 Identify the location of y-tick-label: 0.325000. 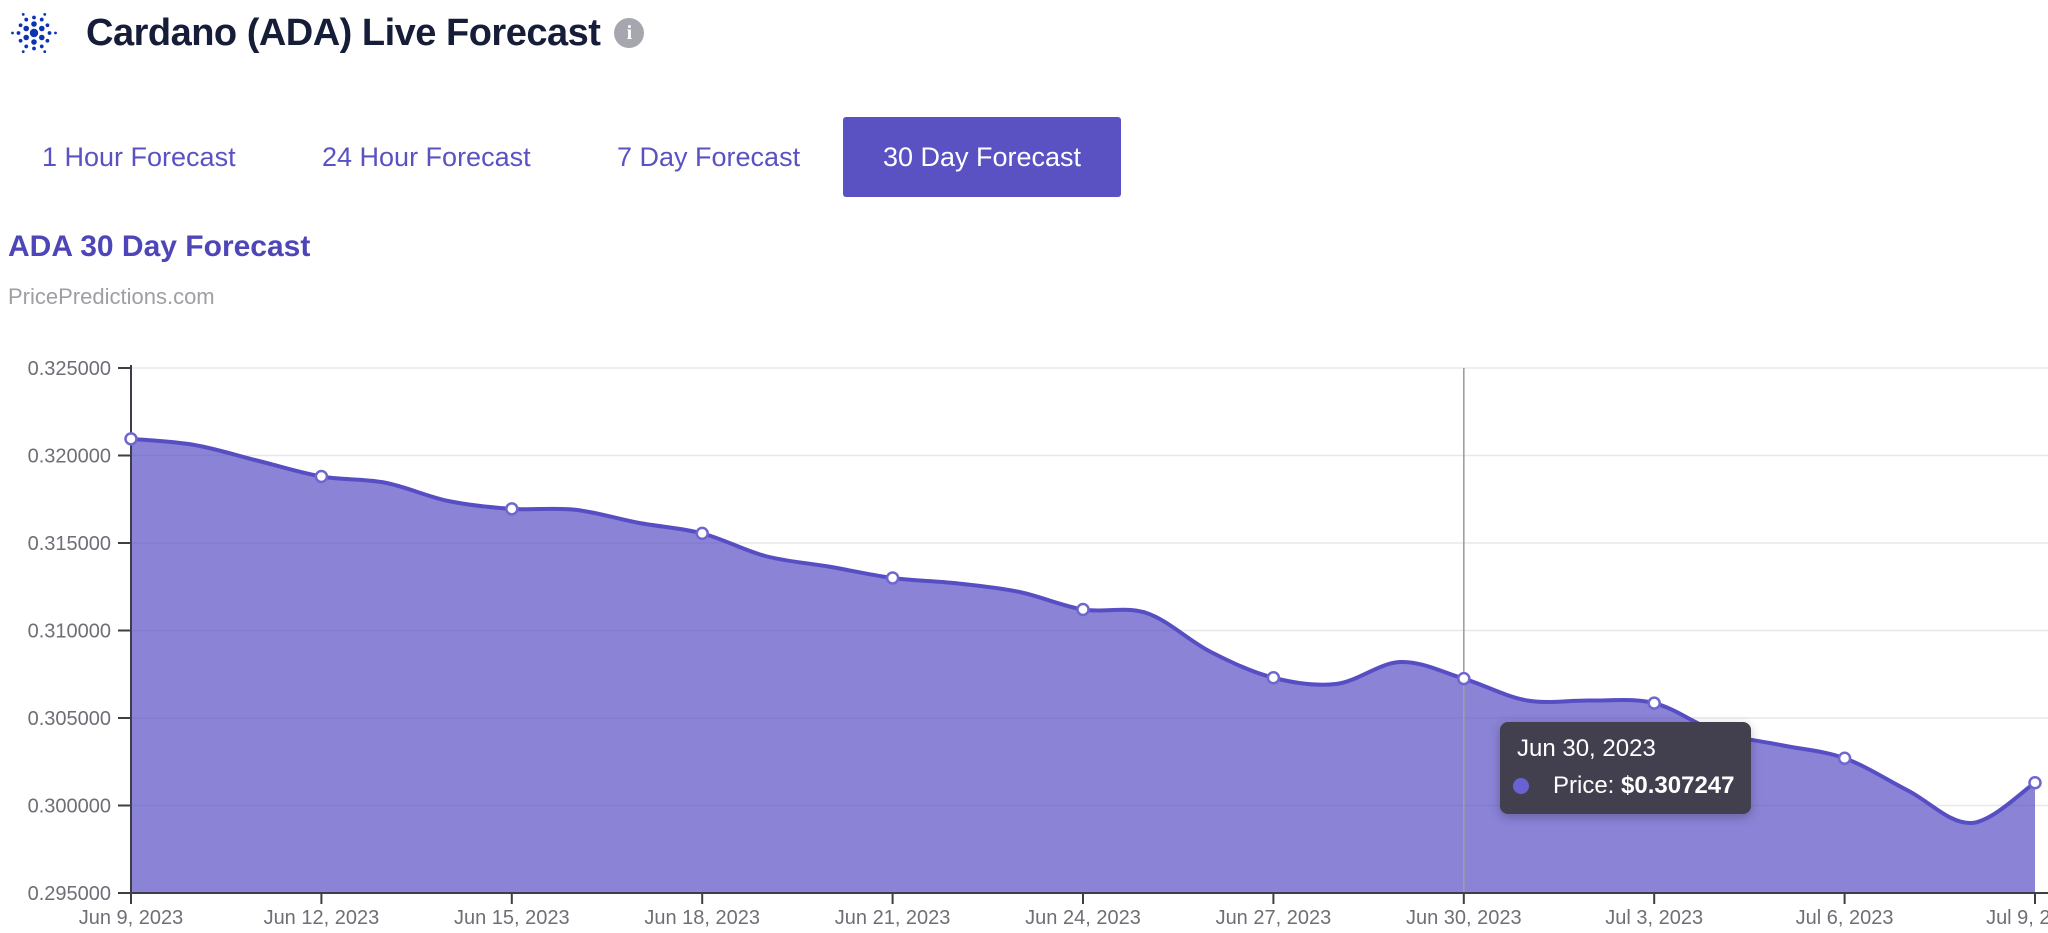
(69, 369).